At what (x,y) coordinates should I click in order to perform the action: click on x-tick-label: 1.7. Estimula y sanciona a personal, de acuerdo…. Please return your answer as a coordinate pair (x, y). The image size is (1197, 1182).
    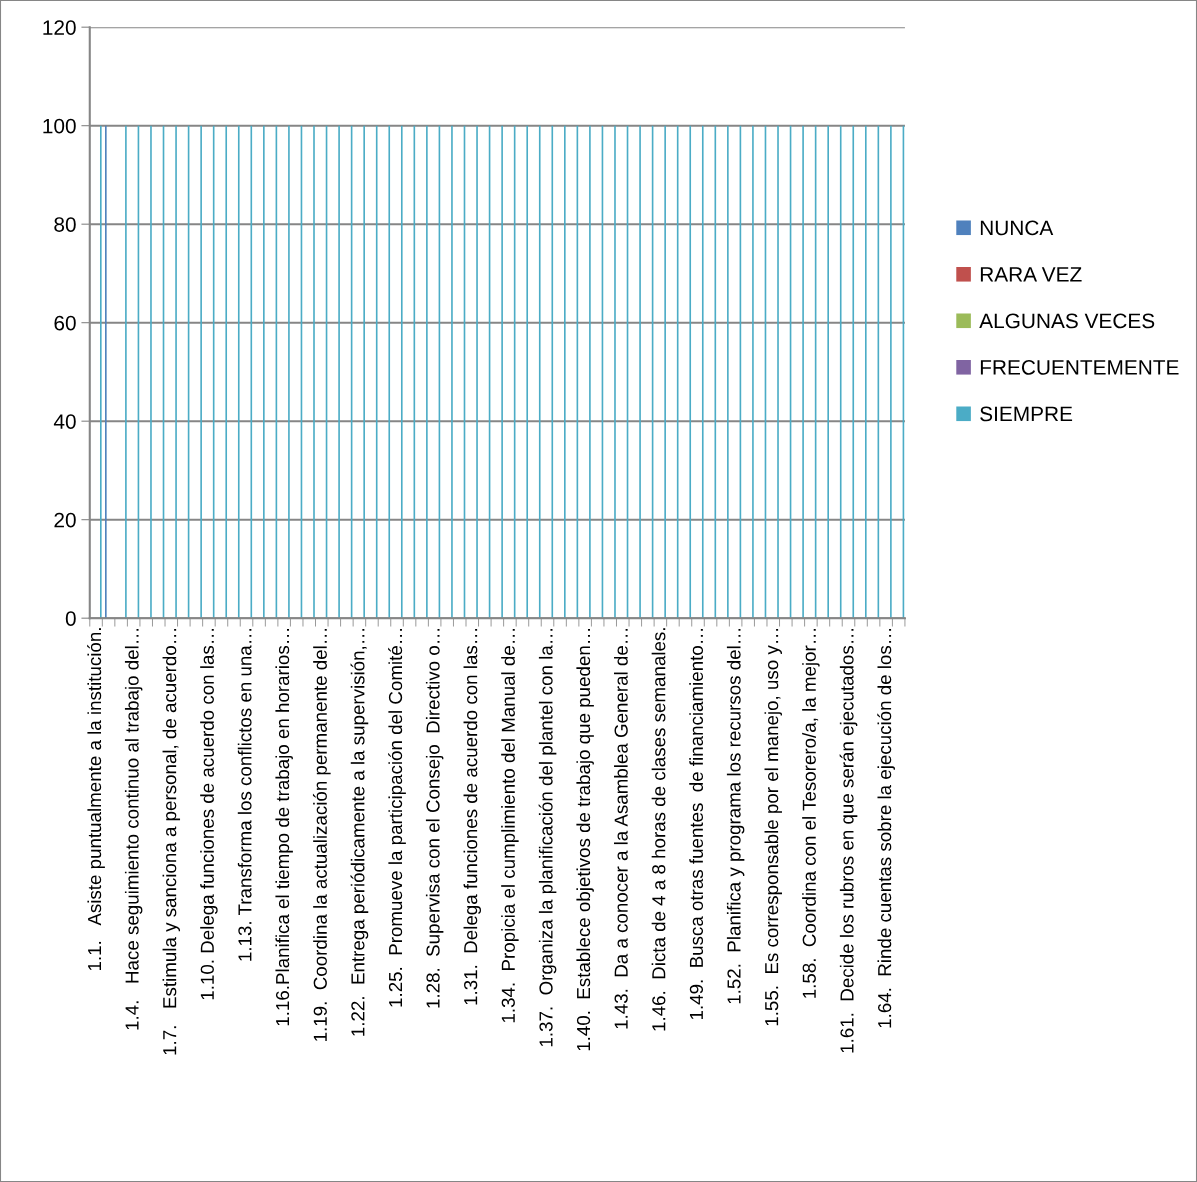
    Looking at the image, I should click on (171, 842).